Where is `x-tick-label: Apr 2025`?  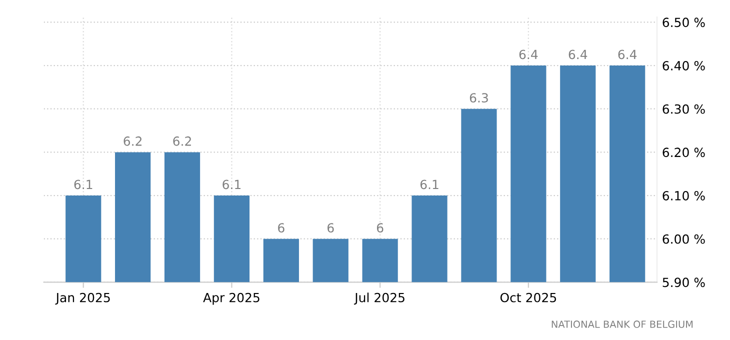 x-tick-label: Apr 2025 is located at coordinates (231, 298).